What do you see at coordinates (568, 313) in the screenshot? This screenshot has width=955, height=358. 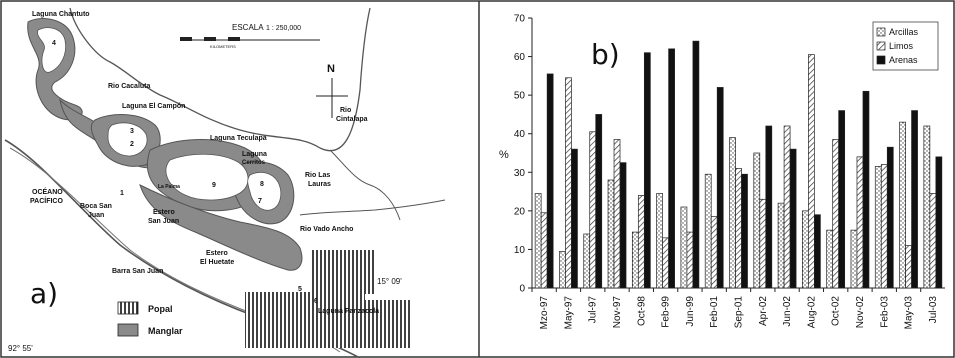 I see `x-tick-label: May-97` at bounding box center [568, 313].